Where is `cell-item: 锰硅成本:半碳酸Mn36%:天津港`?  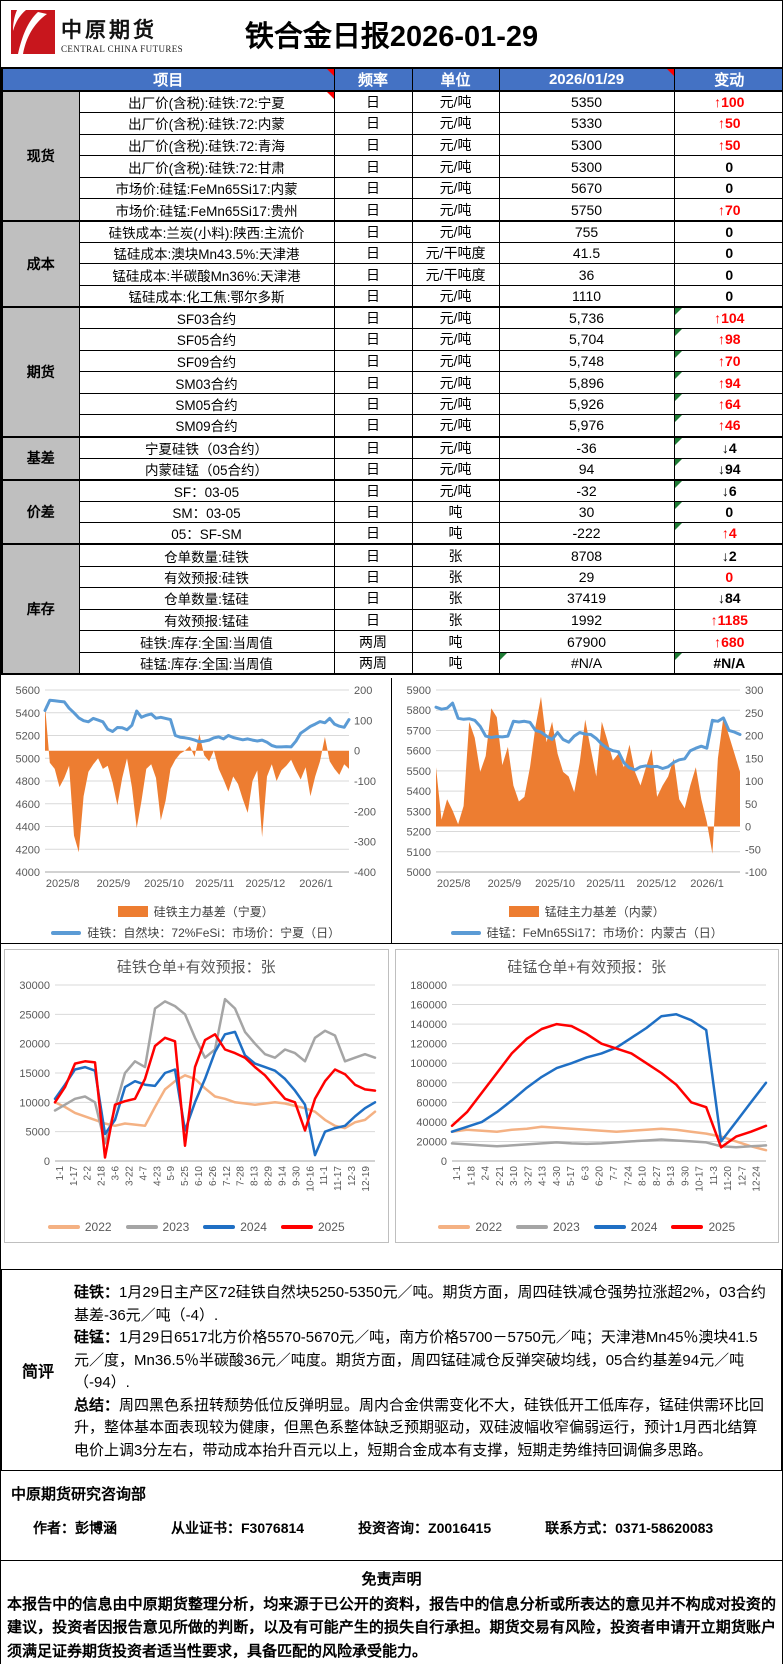
cell-item: 锰硅成本:半碳酸Mn36%:天津港 is located at coordinates (206, 274).